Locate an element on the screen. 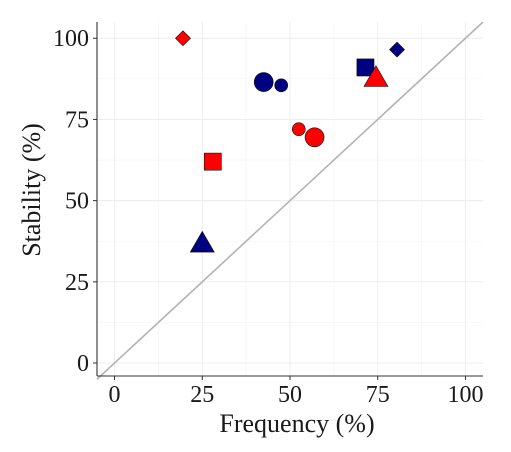  x-tick-label: 50 is located at coordinates (290, 395).